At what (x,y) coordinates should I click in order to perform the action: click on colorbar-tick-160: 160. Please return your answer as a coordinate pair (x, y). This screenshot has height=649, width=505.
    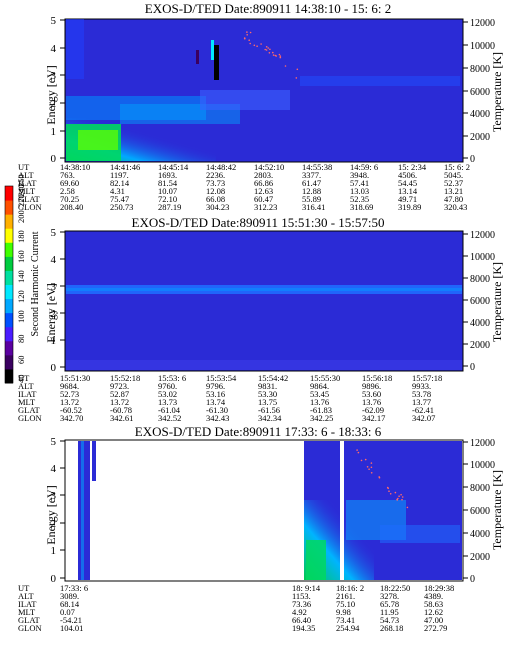
    Looking at the image, I should click on (21, 256).